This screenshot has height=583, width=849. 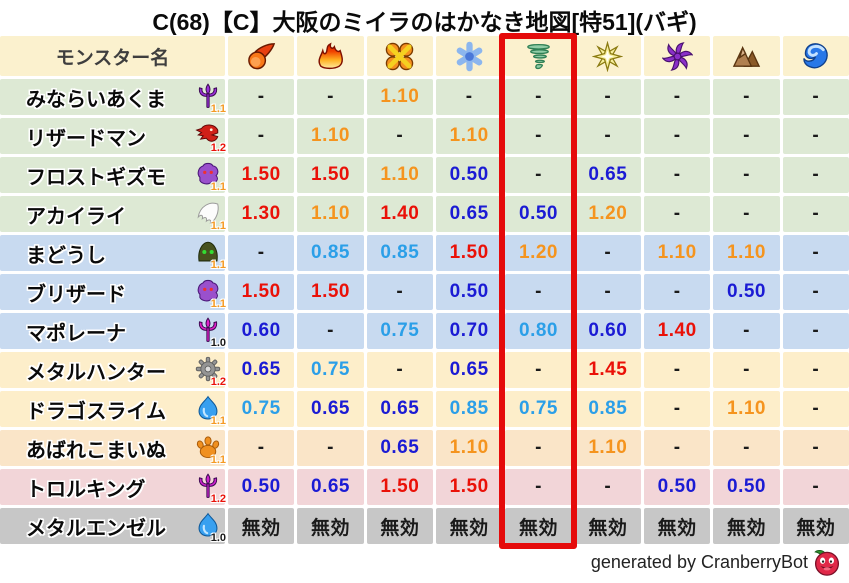 I want to click on monster-name: トロルキング, so click(x=86, y=489).